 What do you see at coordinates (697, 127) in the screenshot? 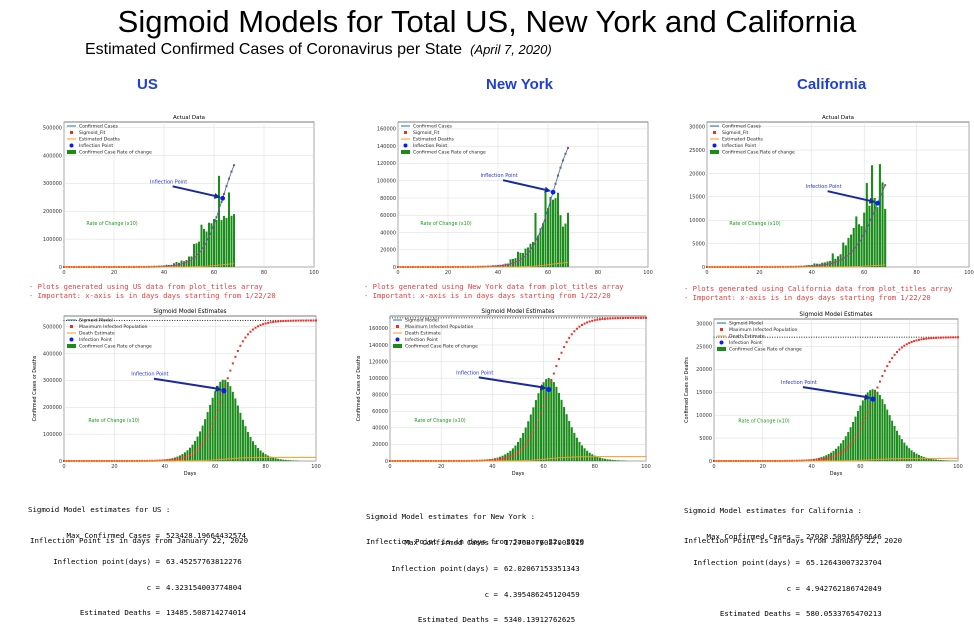
I see `actual-y-tick-label: 30000` at bounding box center [697, 127].